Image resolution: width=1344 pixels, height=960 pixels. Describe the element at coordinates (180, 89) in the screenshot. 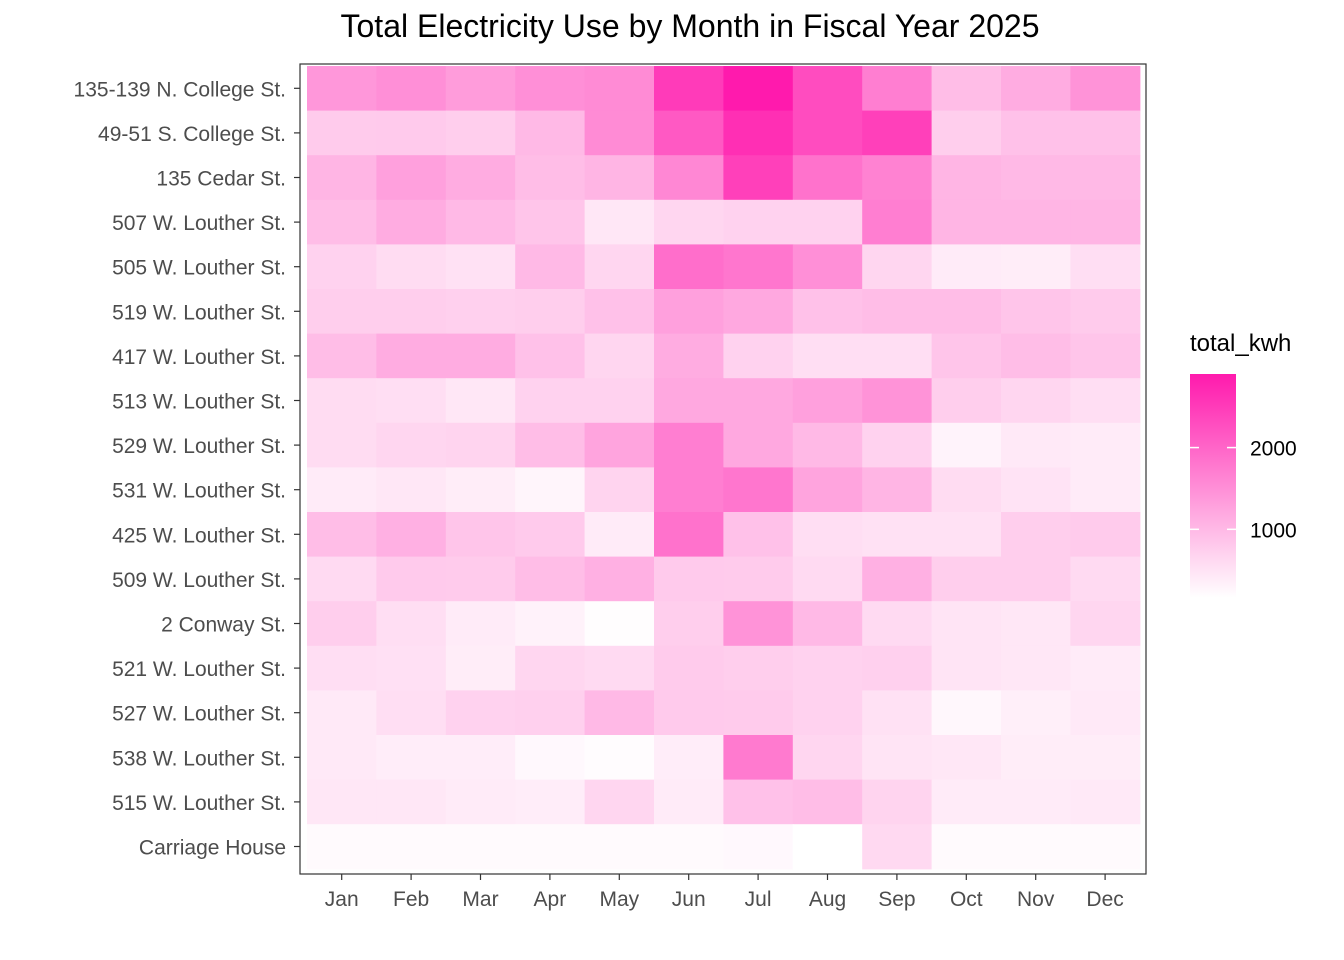

I see `y-tick-label: 135-139 N. College St.` at that location.